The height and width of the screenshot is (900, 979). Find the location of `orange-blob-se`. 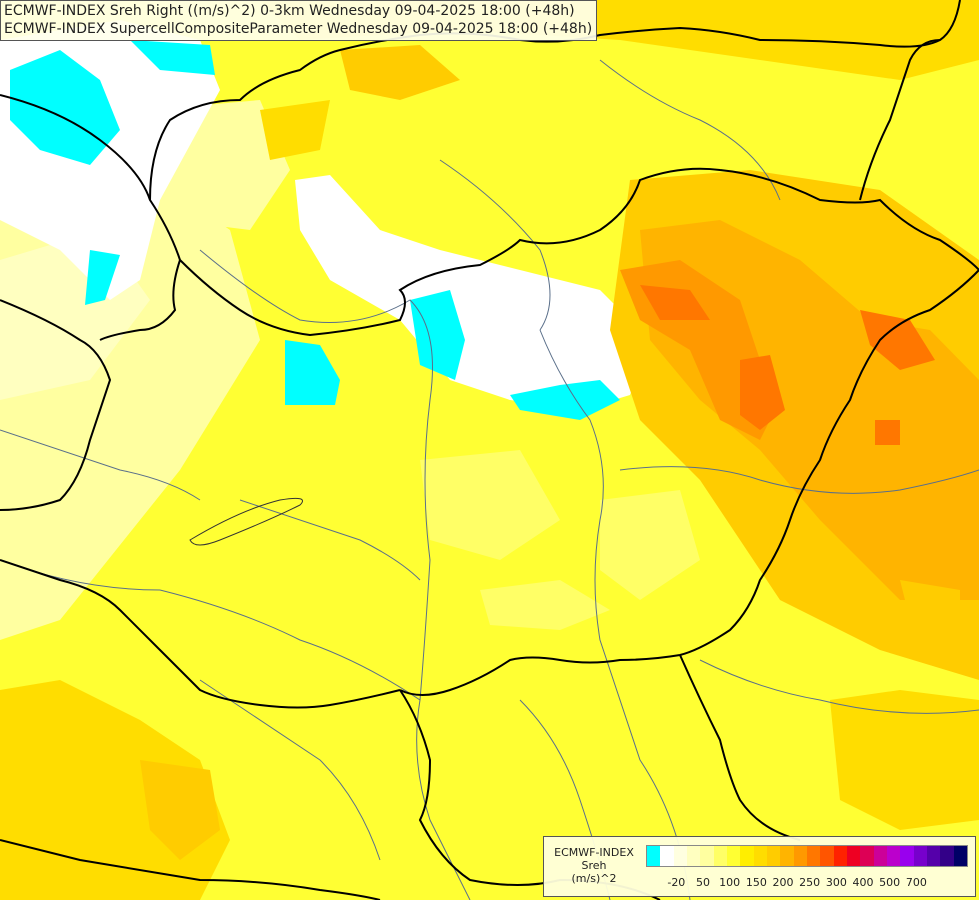

orange-blob-se is located at coordinates (930, 600).